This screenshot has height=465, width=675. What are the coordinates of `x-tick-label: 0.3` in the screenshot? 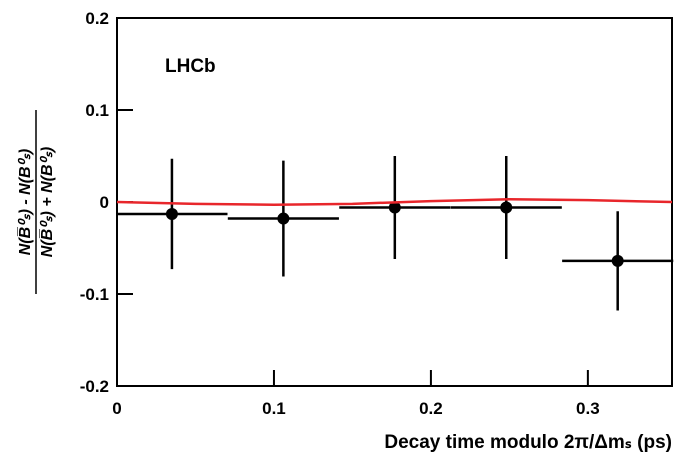 It's located at (588, 408).